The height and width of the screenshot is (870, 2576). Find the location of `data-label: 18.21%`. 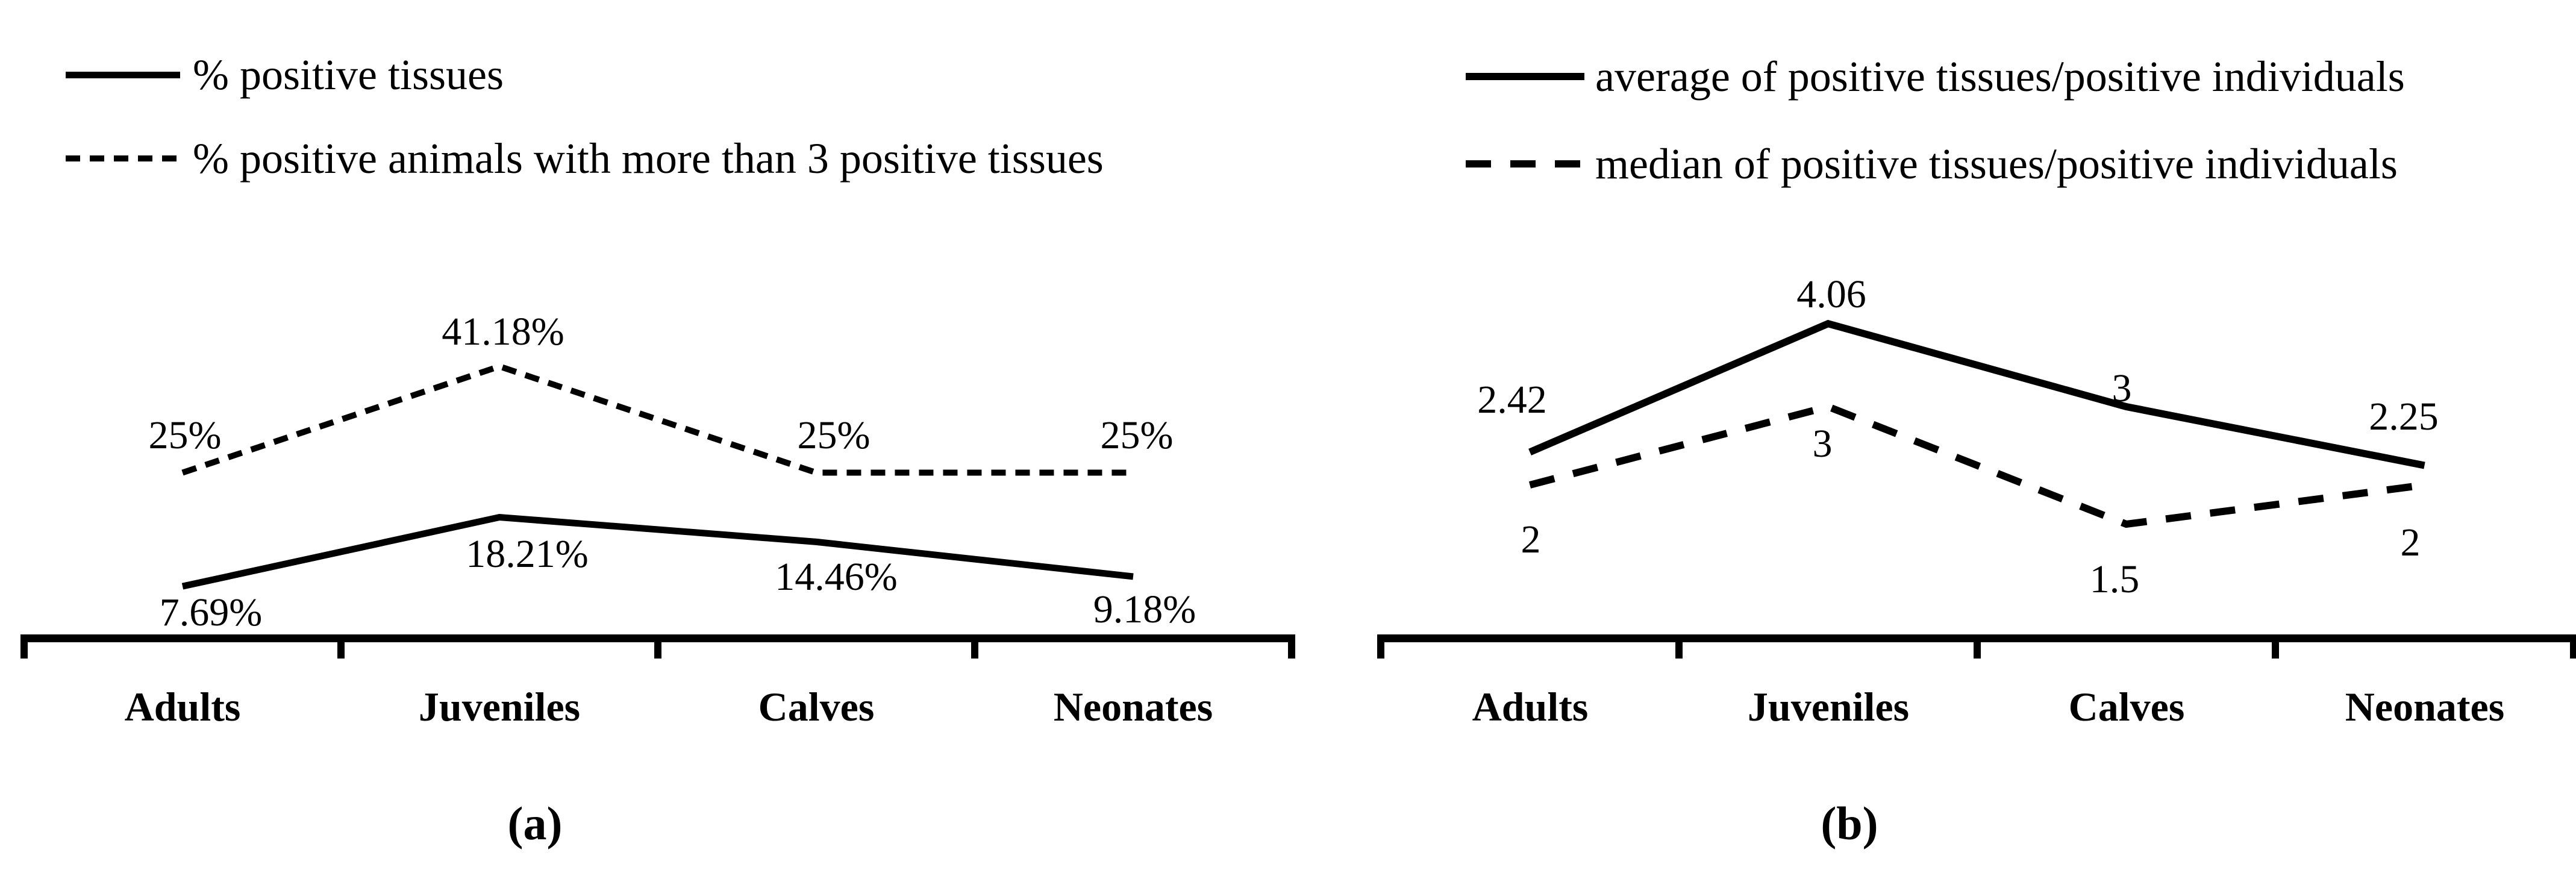

data-label: 18.21% is located at coordinates (528, 554).